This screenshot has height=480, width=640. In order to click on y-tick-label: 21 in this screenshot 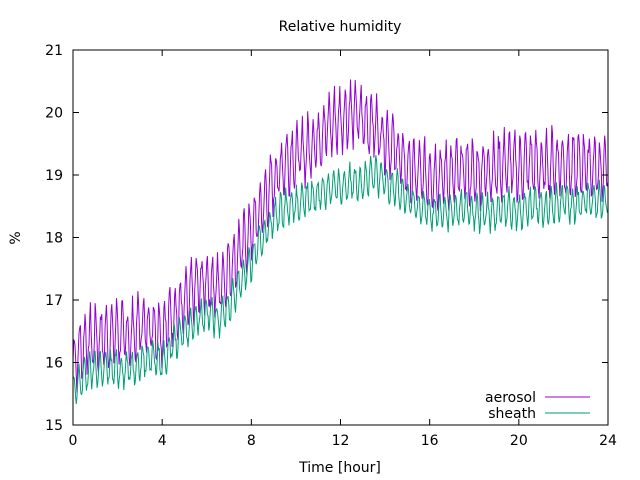, I will do `click(54, 51)`.